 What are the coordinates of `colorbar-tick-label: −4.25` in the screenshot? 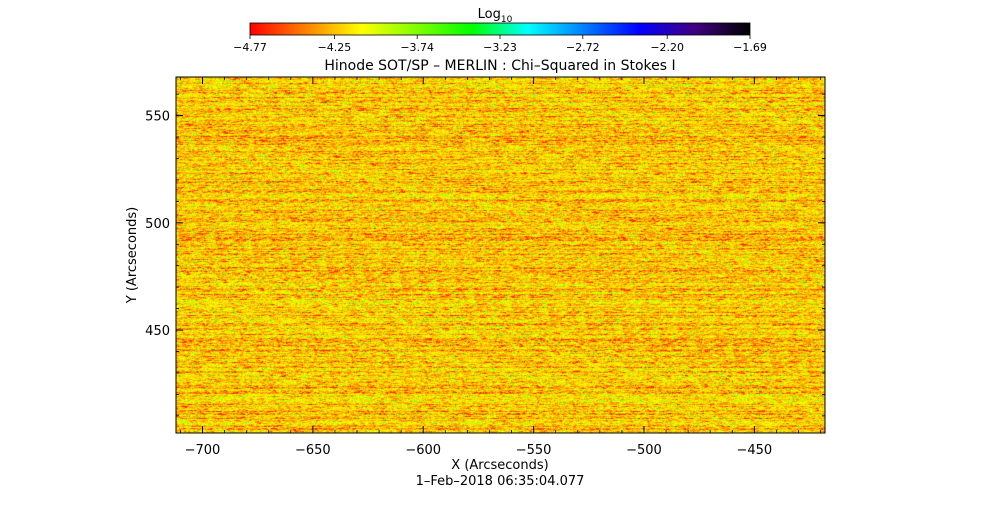 It's located at (335, 47).